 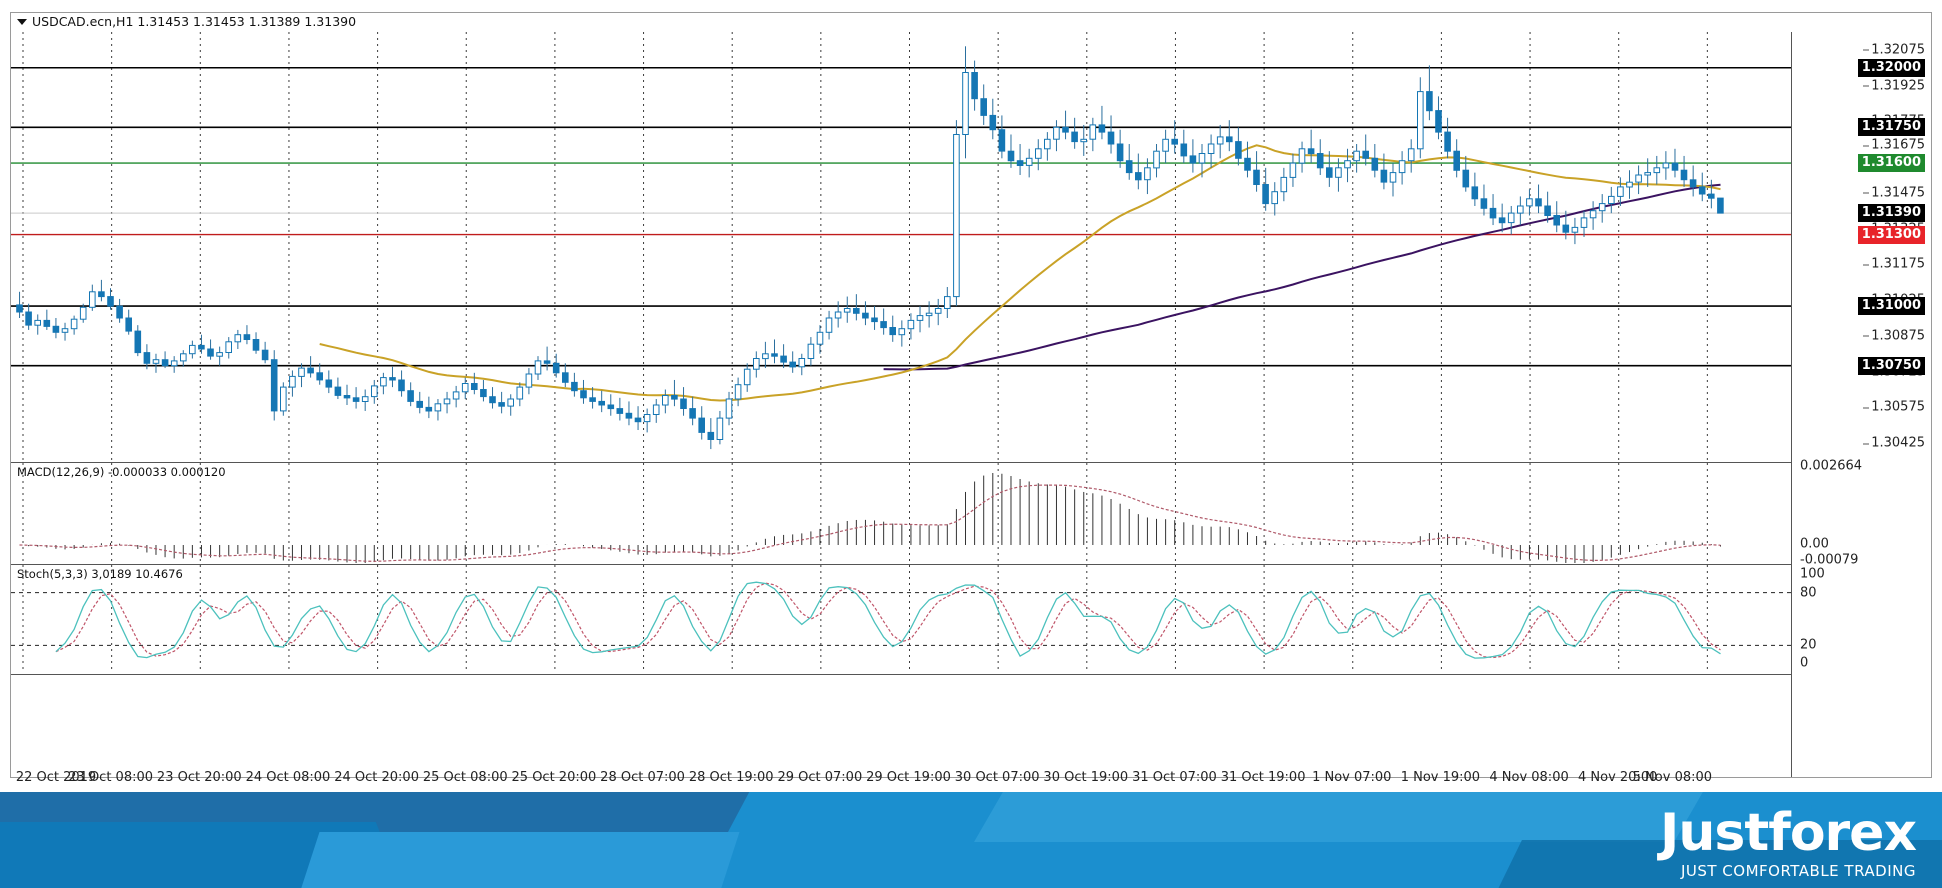 I want to click on time-axis-label: 1 Nov 19:00, so click(x=1440, y=777).